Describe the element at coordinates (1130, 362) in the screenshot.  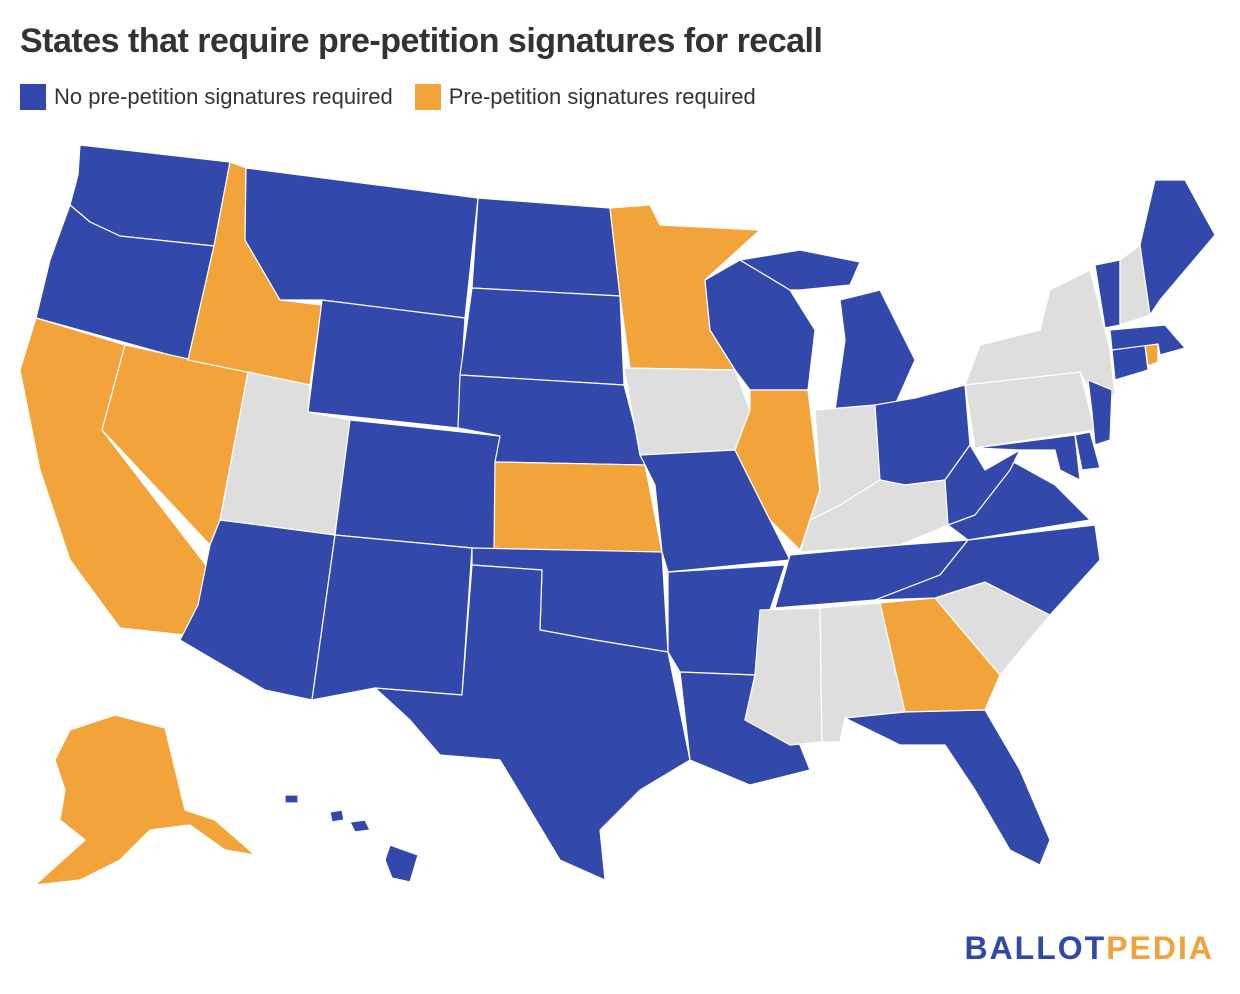
I see `state-connecticut` at that location.